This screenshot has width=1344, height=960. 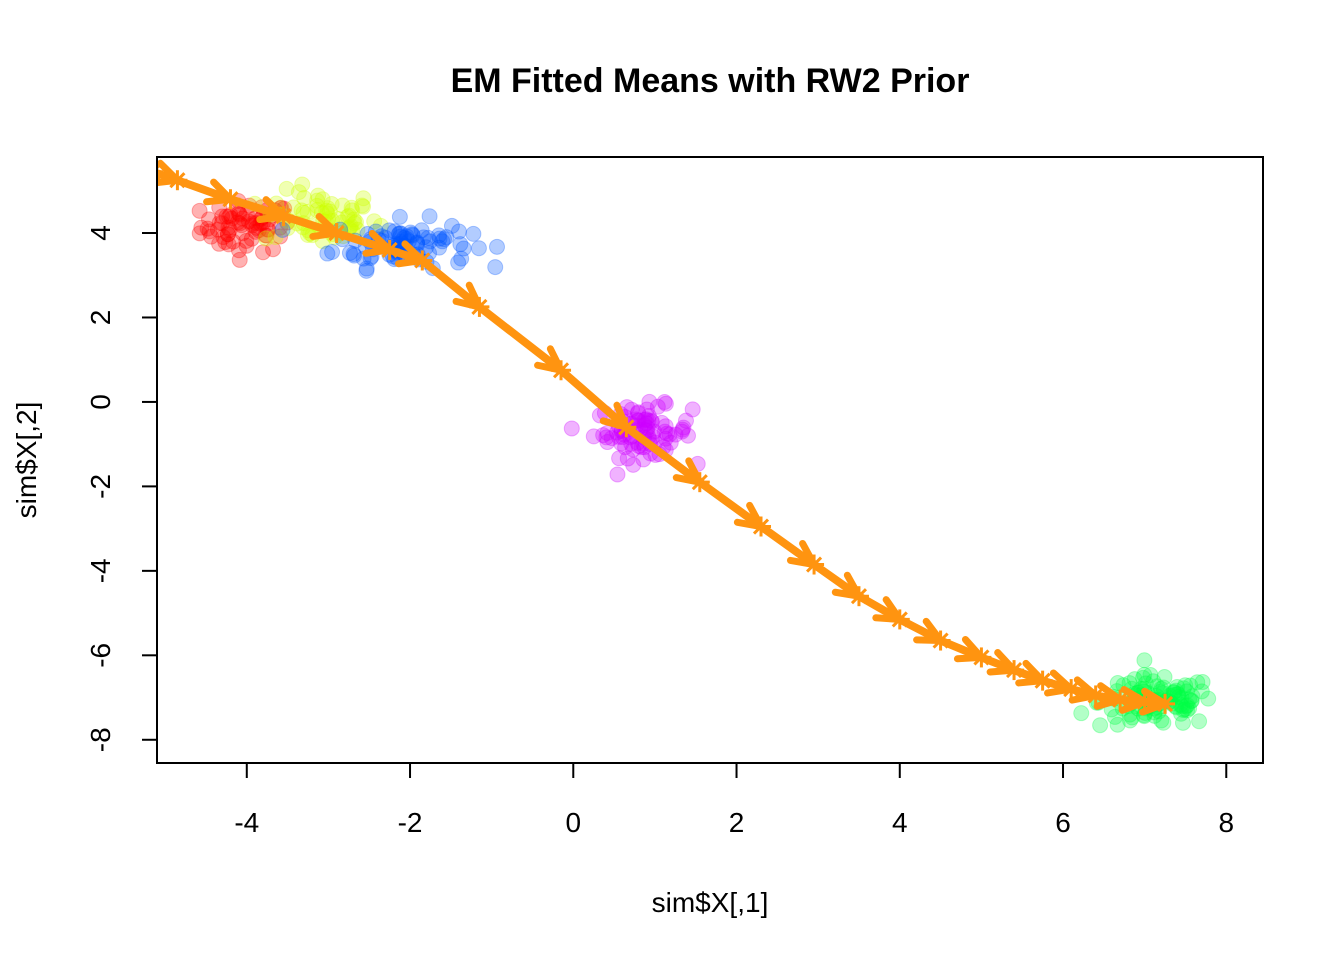 I want to click on x-tick-label: 2, so click(x=737, y=822).